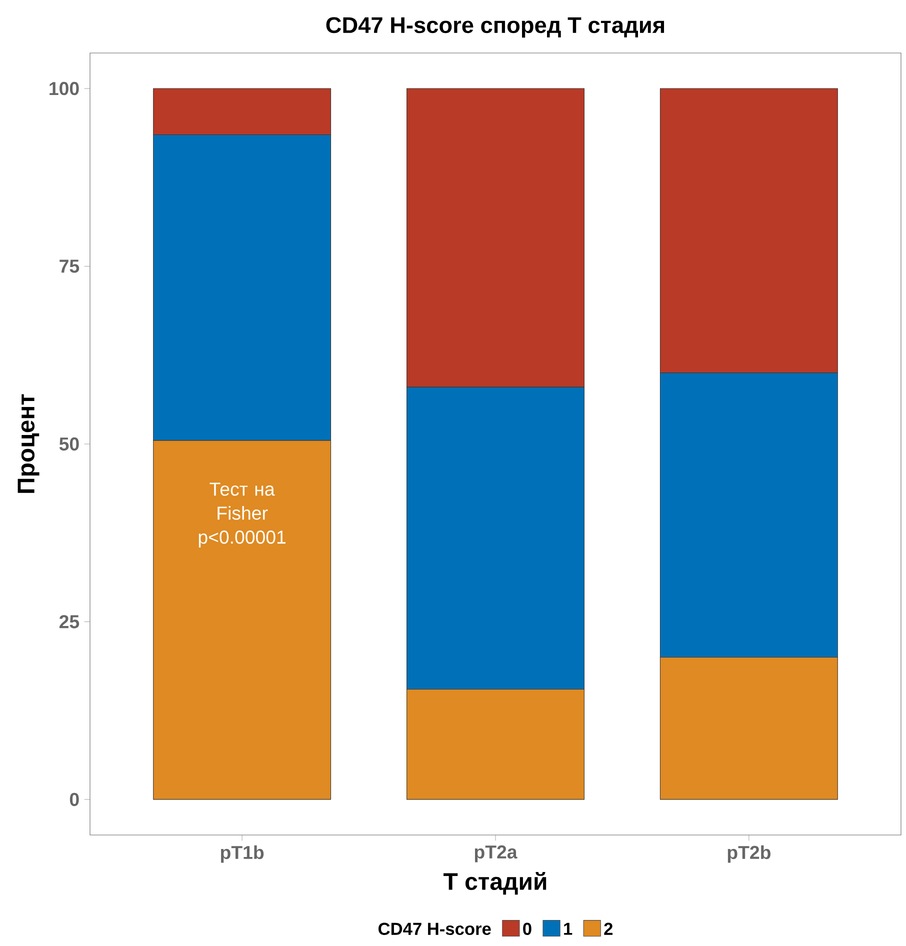 The height and width of the screenshot is (946, 906). I want to click on x-tick-label: pT2a, so click(496, 853).